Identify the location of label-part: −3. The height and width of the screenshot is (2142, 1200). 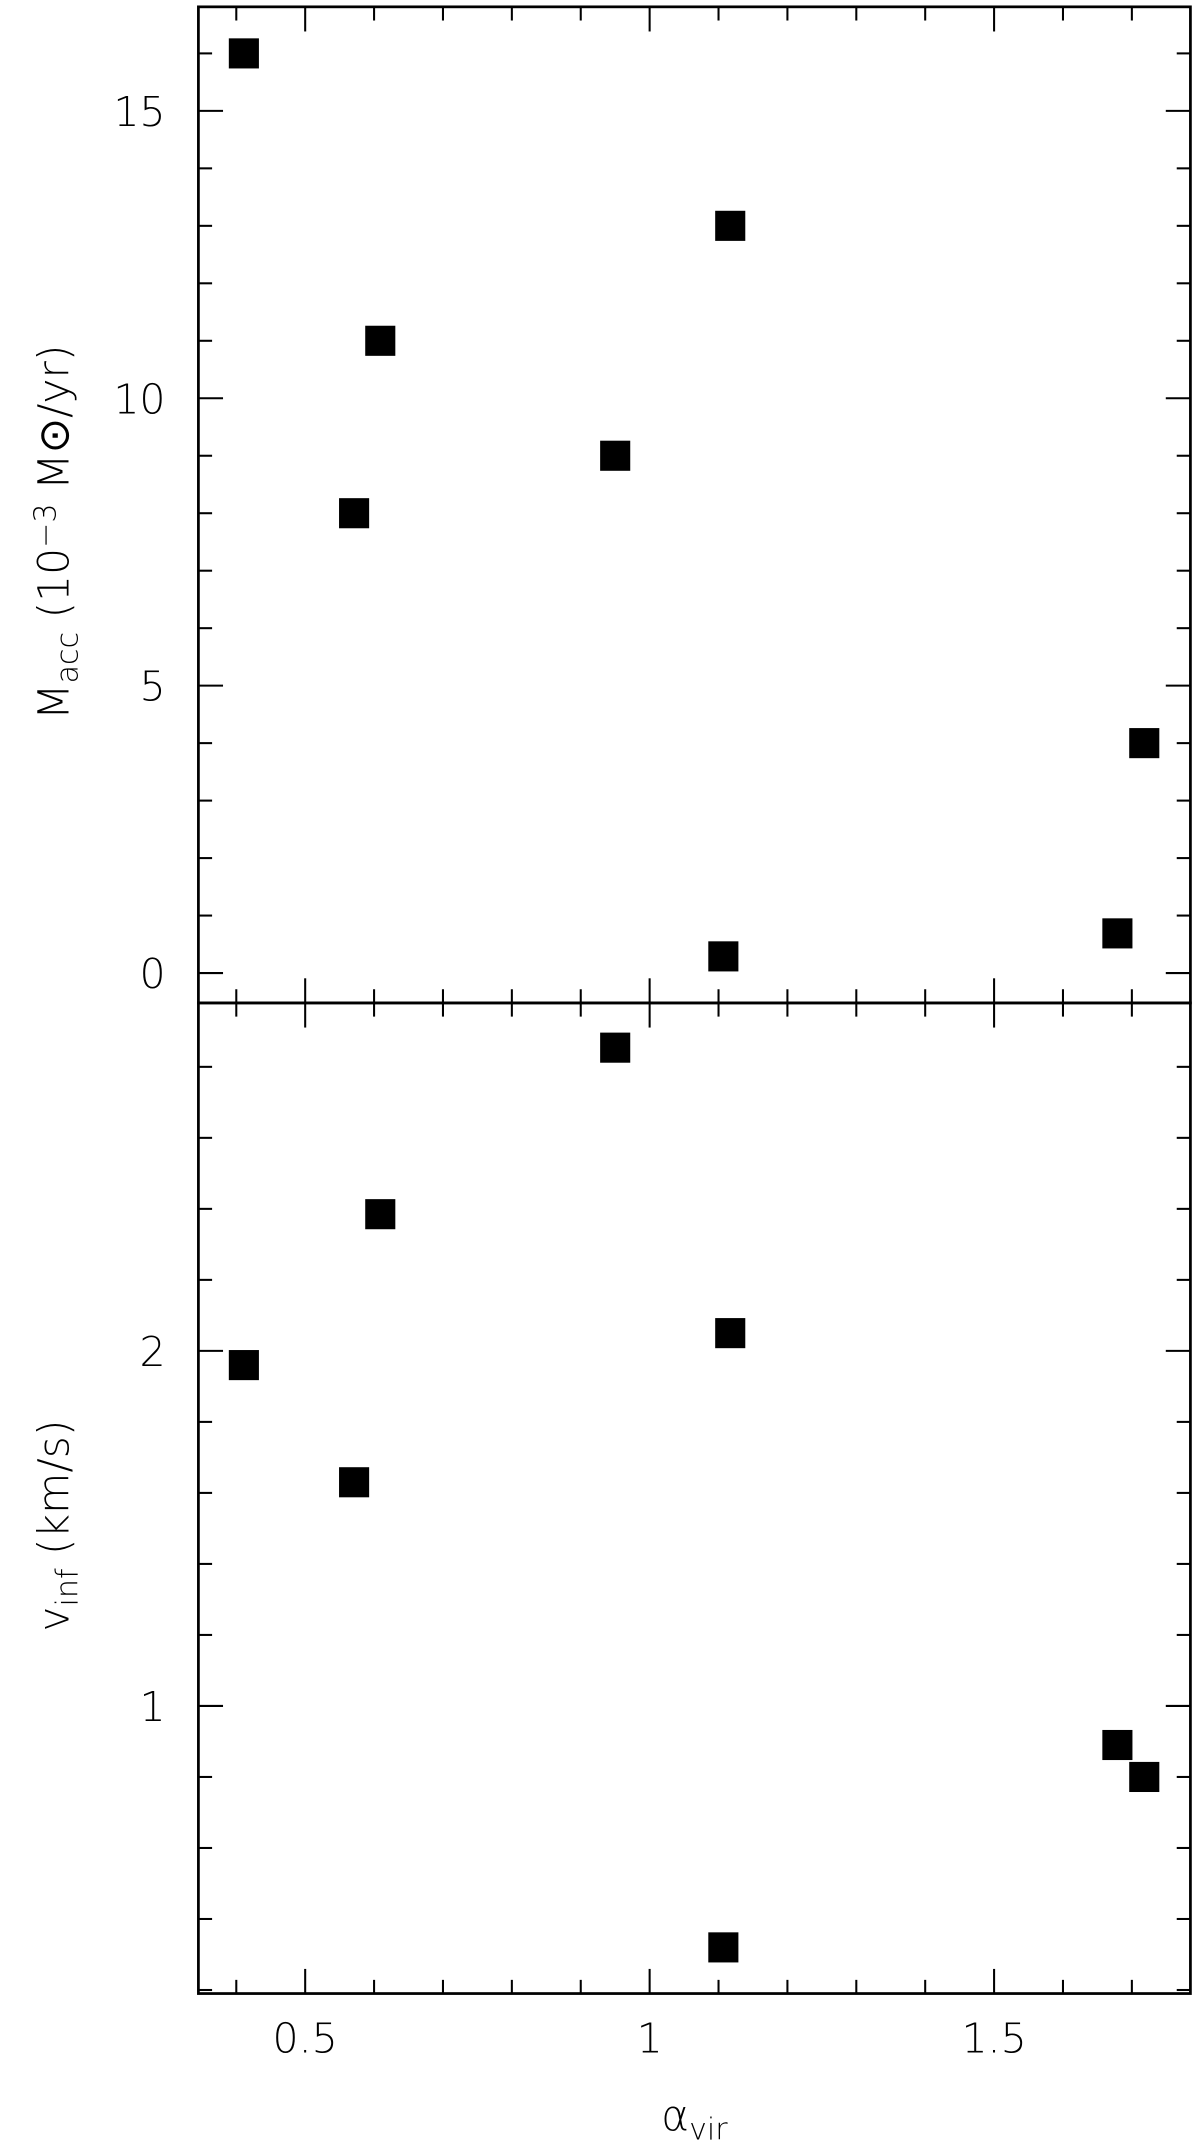
(45, 525).